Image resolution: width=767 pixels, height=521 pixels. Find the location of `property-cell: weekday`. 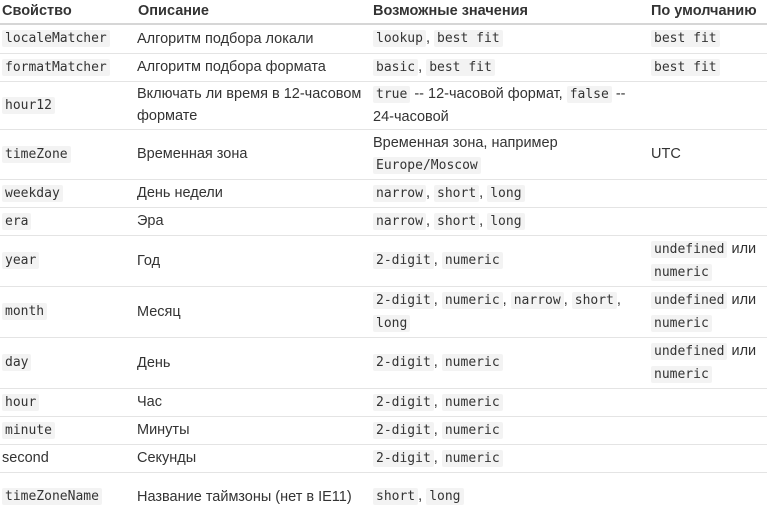

property-cell: weekday is located at coordinates (68, 192).